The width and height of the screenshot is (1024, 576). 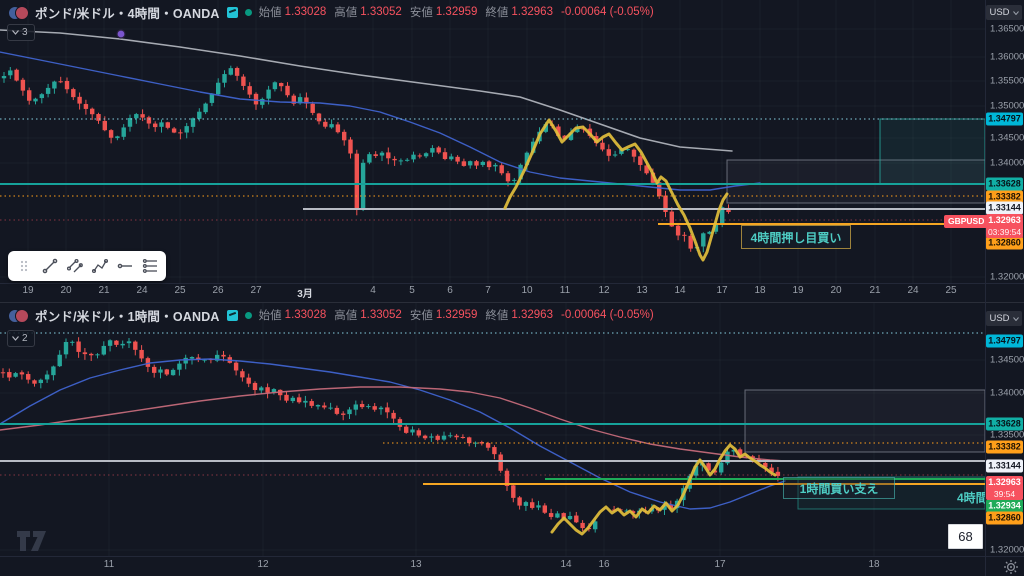 I want to click on currency-selector-1h: USD, so click(x=1004, y=318).